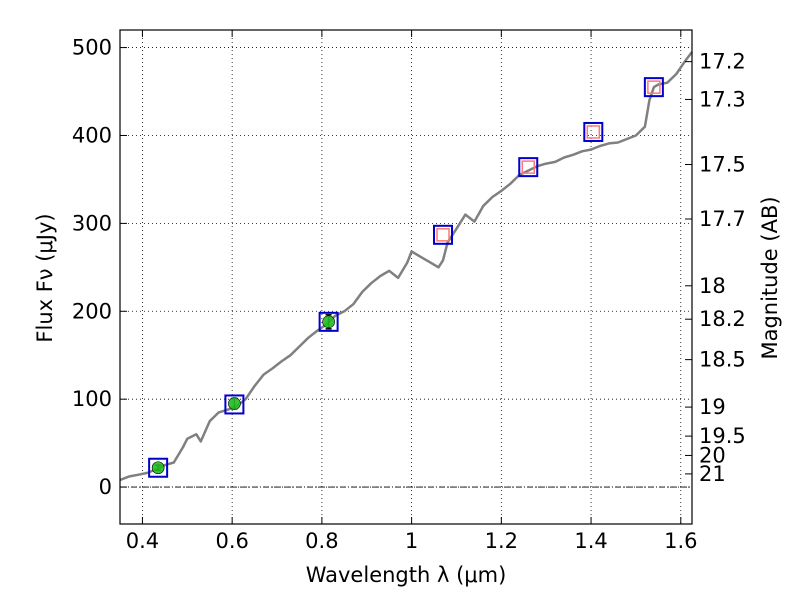  Describe the element at coordinates (92, 48) in the screenshot. I see `y-tick-label: 500` at that location.